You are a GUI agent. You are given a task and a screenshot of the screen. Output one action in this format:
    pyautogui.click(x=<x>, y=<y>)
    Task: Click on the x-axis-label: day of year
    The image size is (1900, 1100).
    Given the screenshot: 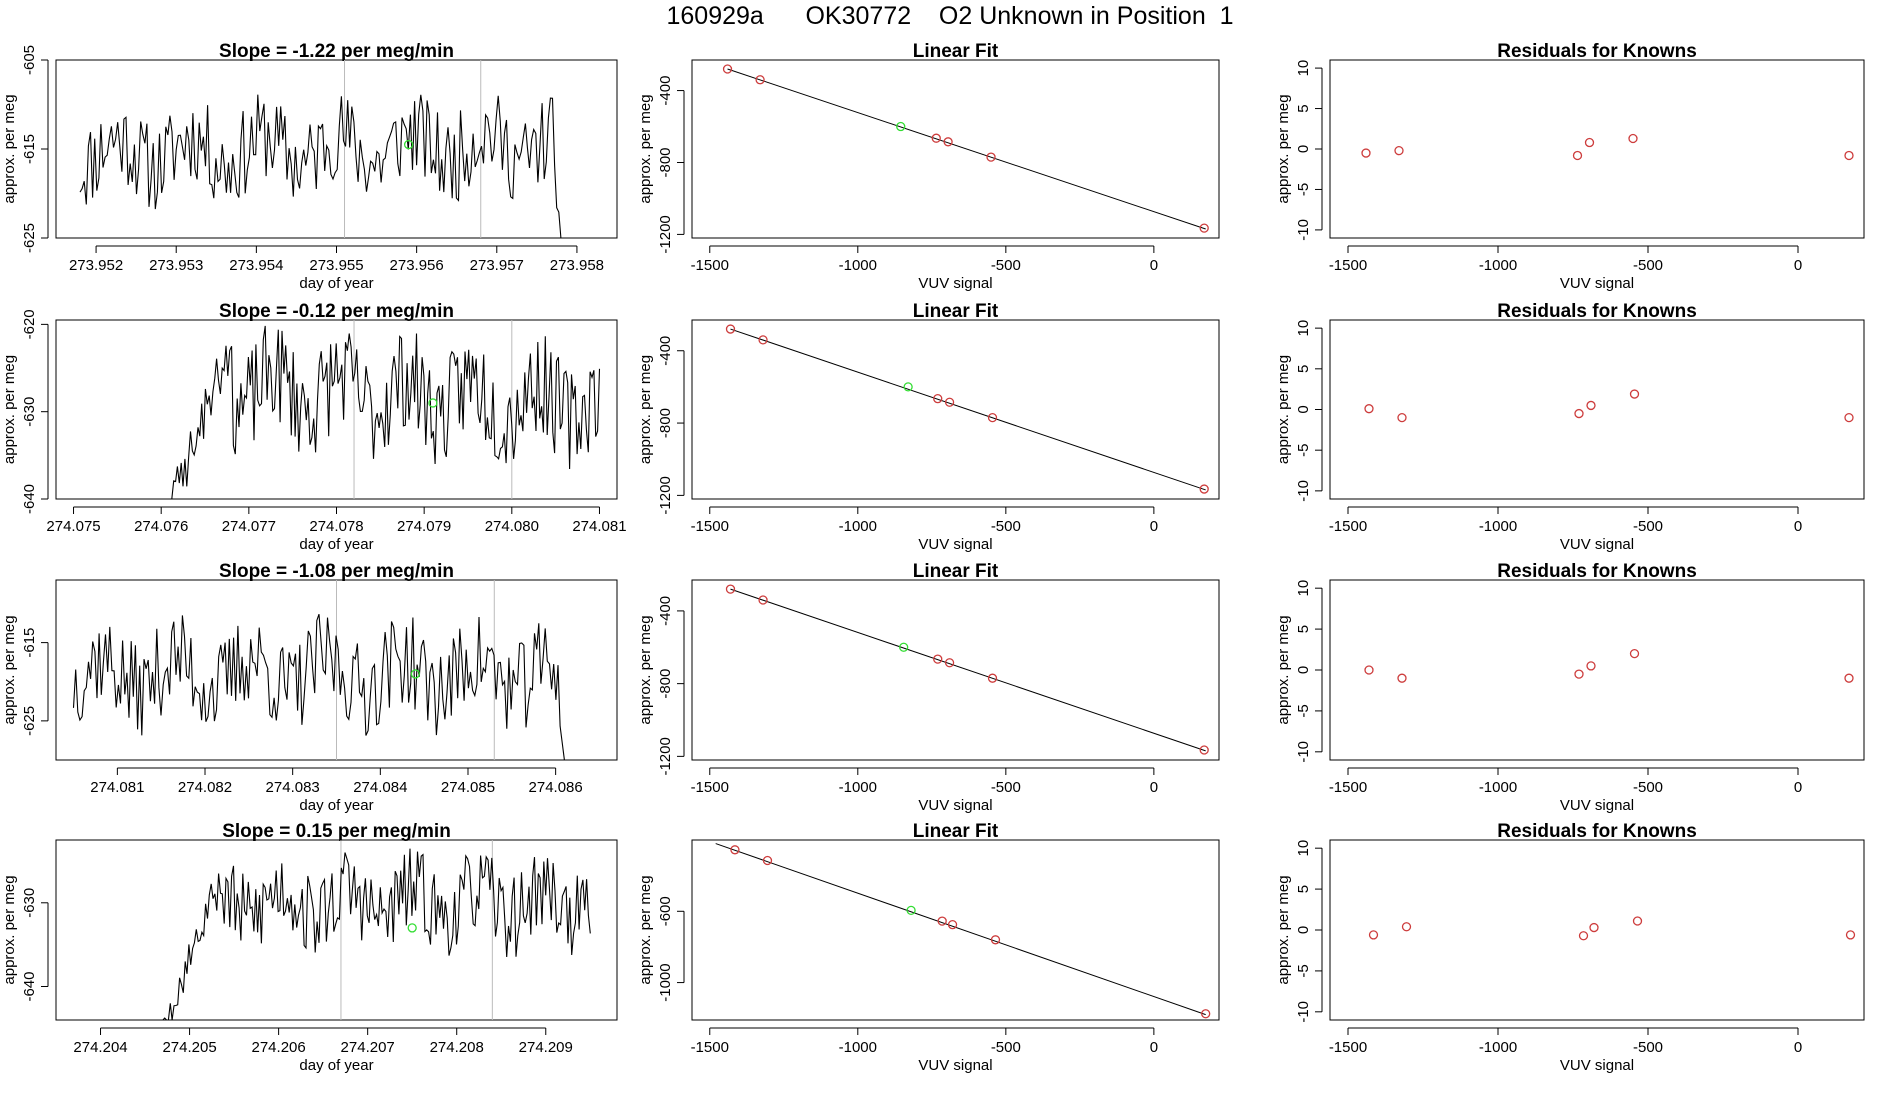 What is the action you would take?
    pyautogui.click(x=336, y=283)
    